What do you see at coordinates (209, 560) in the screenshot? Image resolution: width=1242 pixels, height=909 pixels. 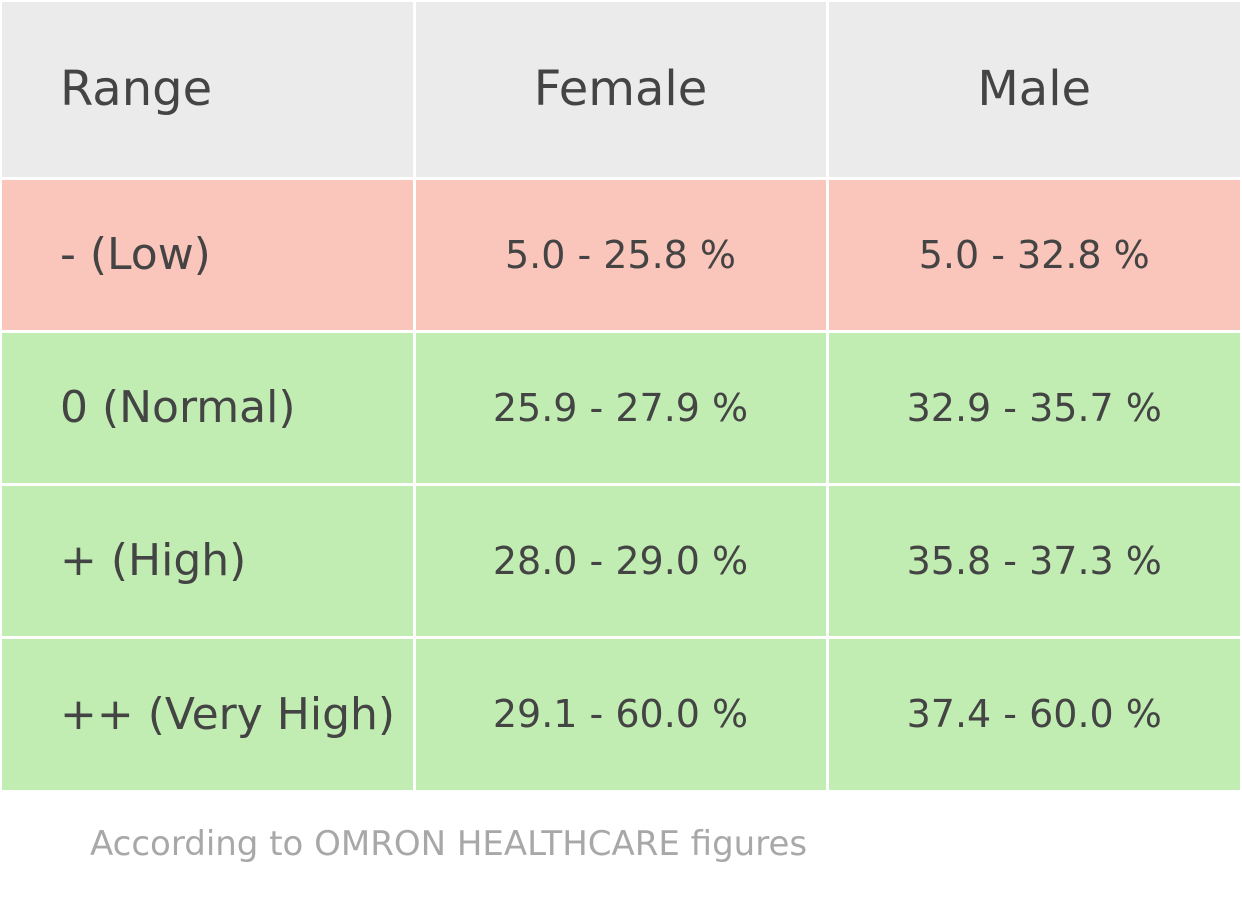 I see `range-cell: + (High)` at bounding box center [209, 560].